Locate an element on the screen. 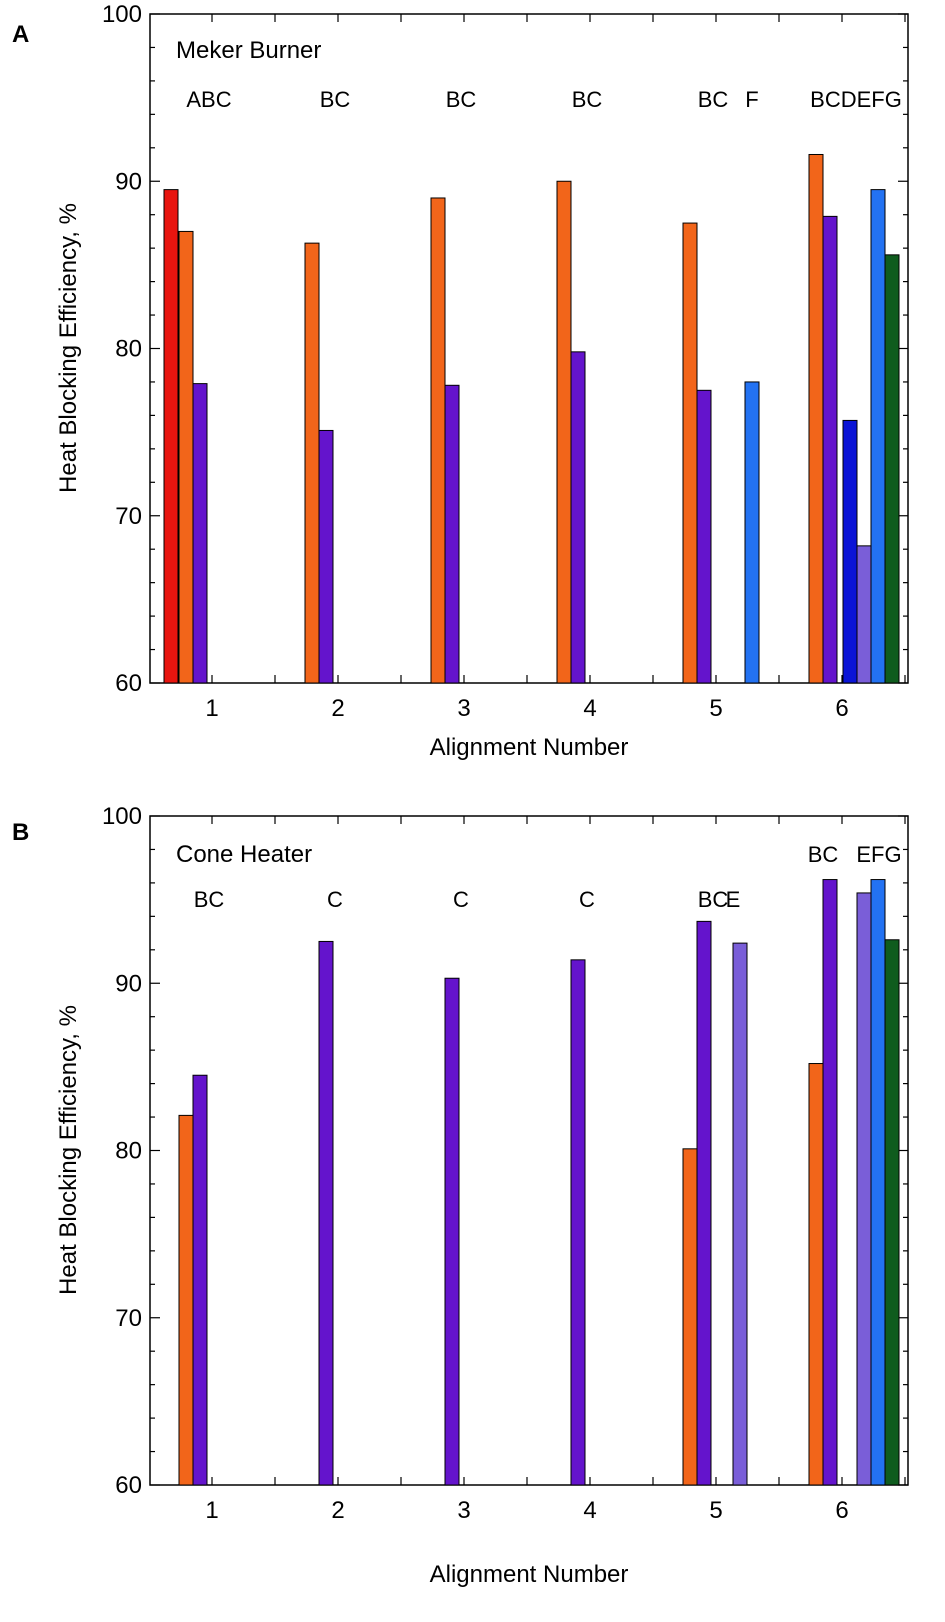 The width and height of the screenshot is (945, 1622). significance-label: E is located at coordinates (733, 899).